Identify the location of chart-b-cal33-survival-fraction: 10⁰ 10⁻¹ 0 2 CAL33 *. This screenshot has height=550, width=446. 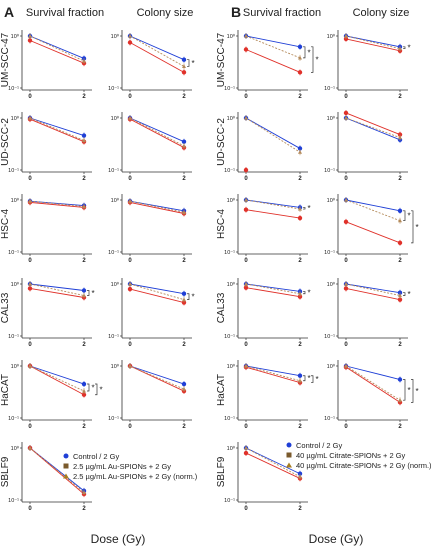
(263, 313).